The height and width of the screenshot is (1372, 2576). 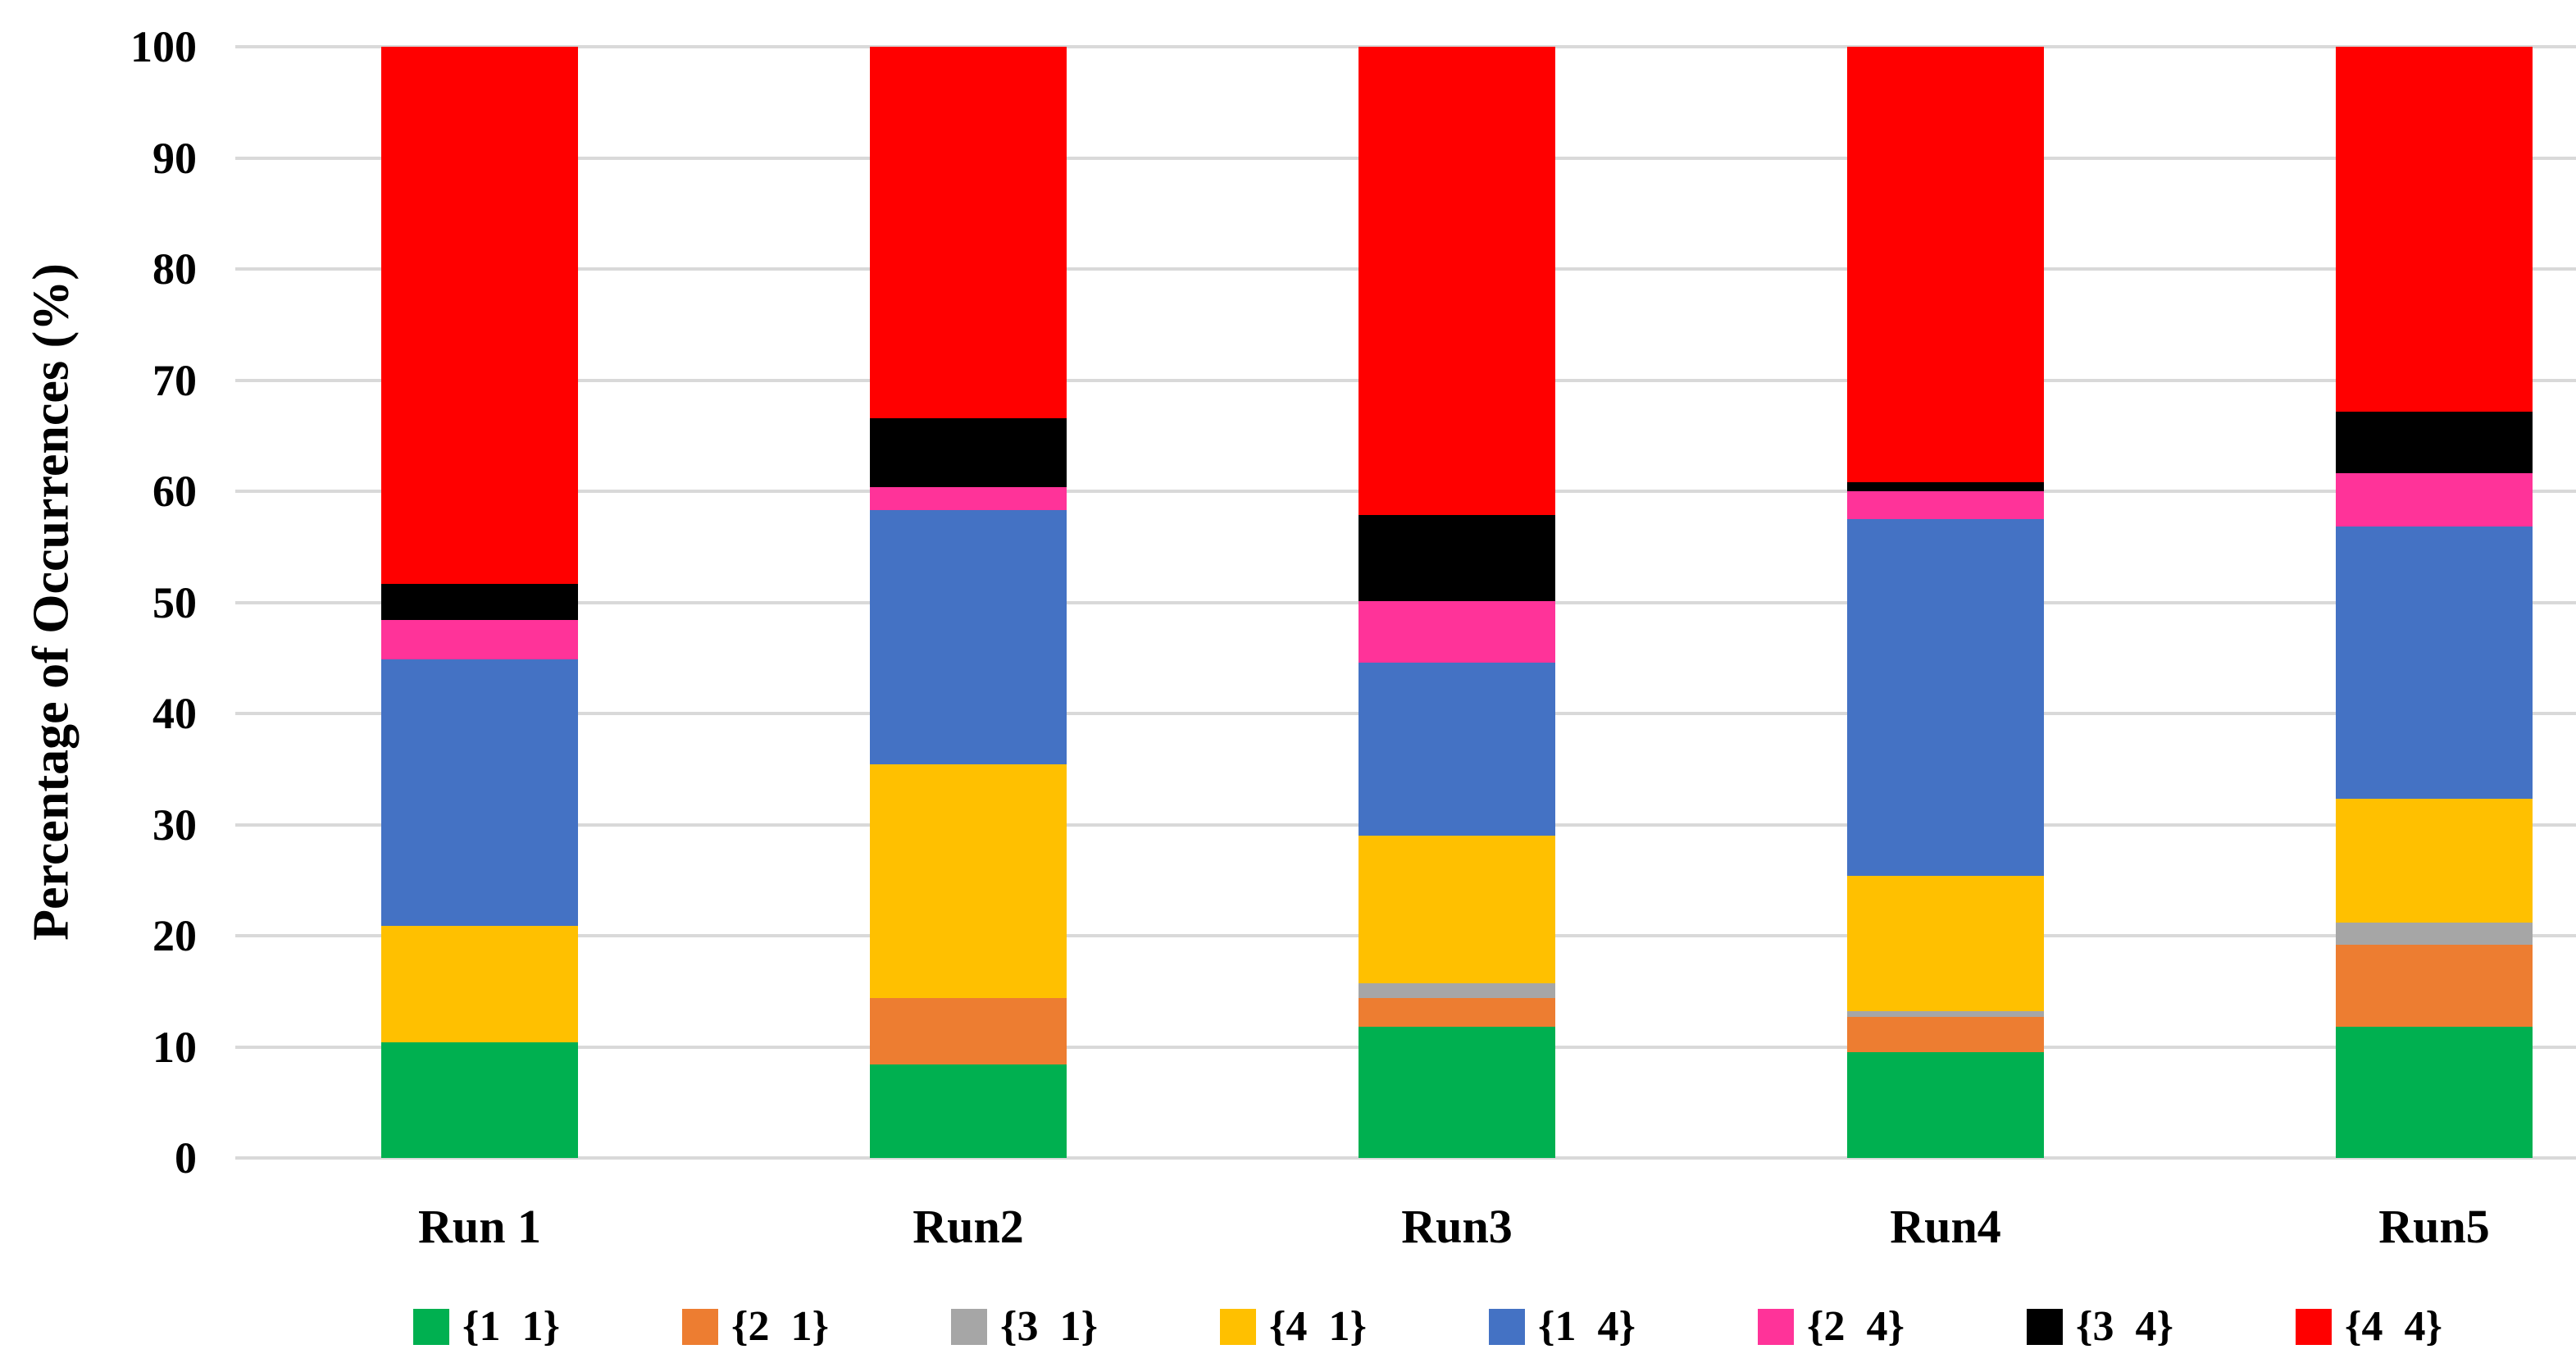 What do you see at coordinates (2124, 1327) in the screenshot?
I see `legend-label-34: {3 4}` at bounding box center [2124, 1327].